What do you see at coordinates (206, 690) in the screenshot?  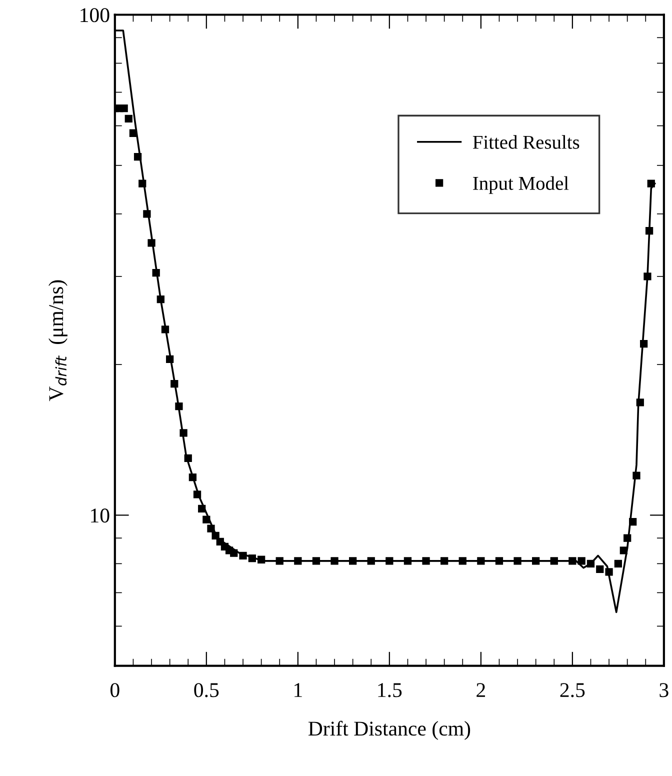 I see `x-tick-label: 0.5` at bounding box center [206, 690].